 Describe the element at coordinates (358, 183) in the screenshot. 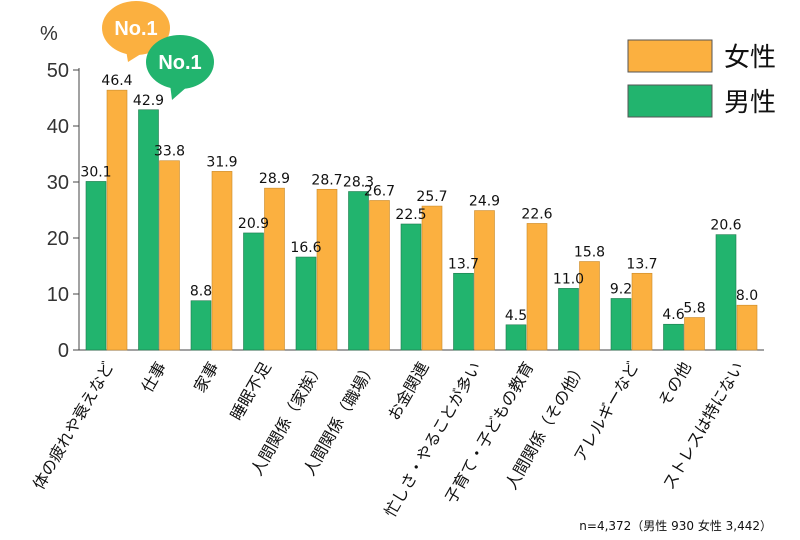

I see `value-label-male: 28.3` at that location.